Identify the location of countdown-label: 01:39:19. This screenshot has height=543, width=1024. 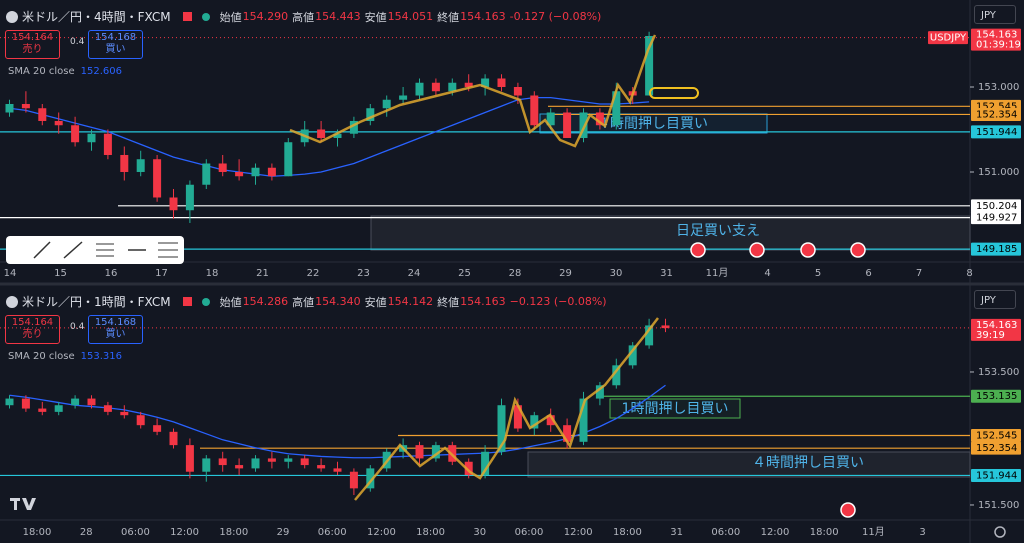
(998, 45).